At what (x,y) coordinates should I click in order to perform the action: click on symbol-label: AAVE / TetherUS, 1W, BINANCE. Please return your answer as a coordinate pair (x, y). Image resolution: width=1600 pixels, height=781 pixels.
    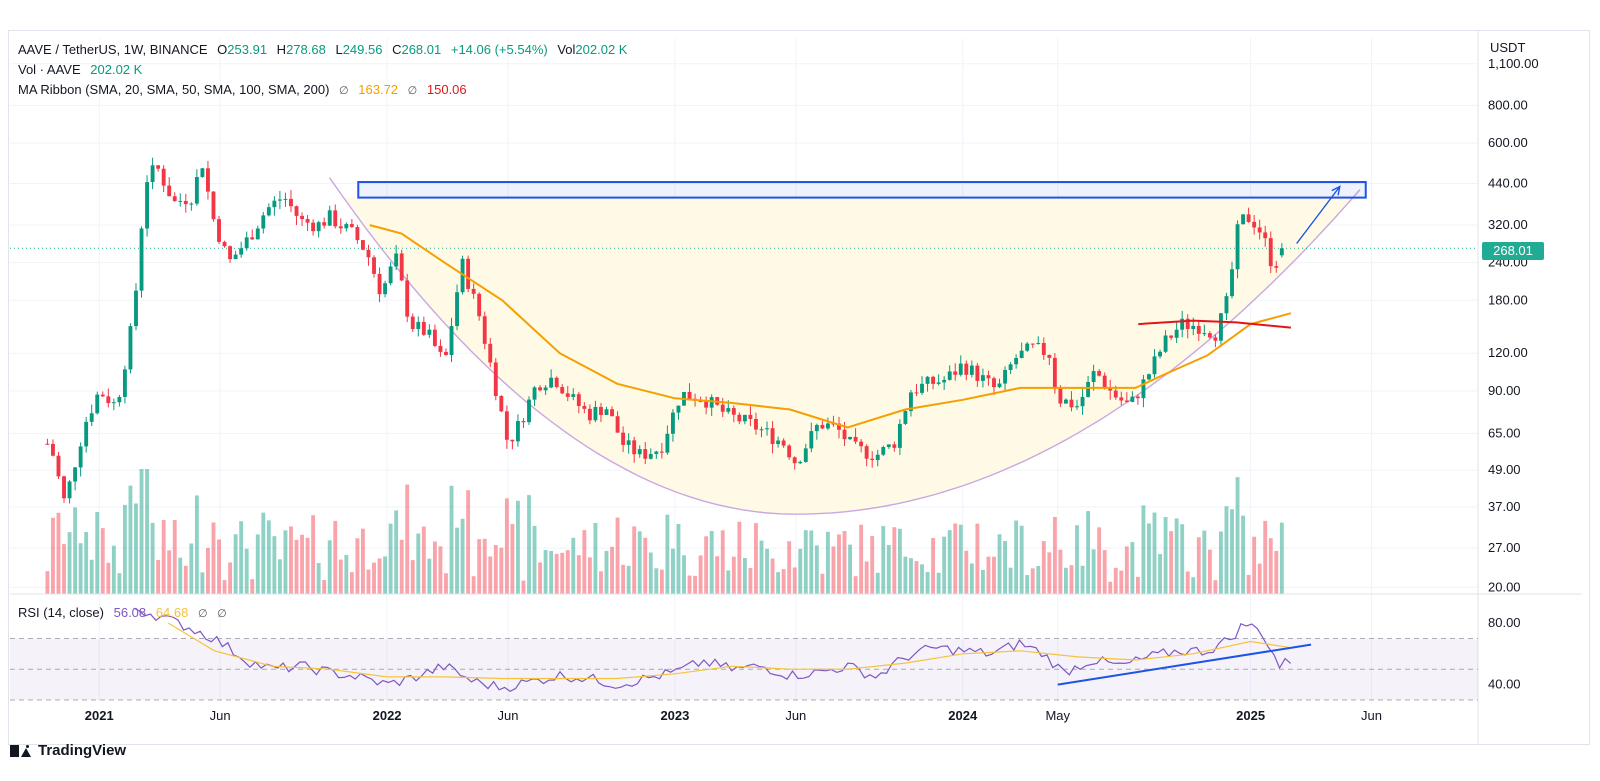
    Looking at the image, I should click on (113, 49).